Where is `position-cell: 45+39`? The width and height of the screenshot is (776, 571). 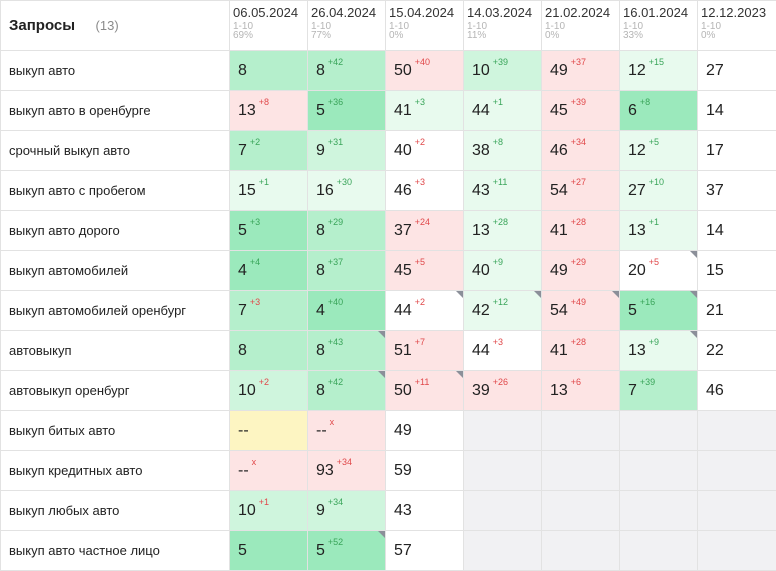
position-cell: 45+39 is located at coordinates (581, 111).